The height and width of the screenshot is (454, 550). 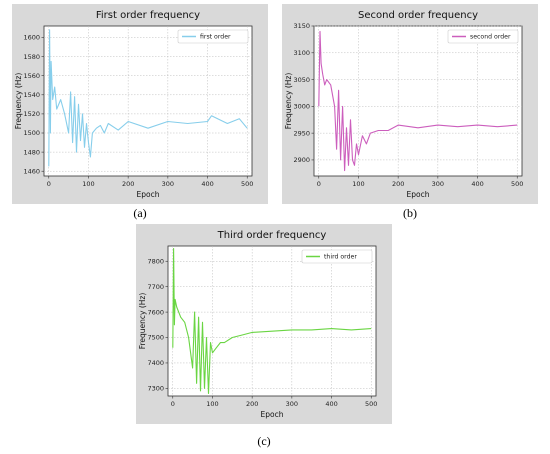 I want to click on y-tick-label: 3150, so click(x=301, y=26).